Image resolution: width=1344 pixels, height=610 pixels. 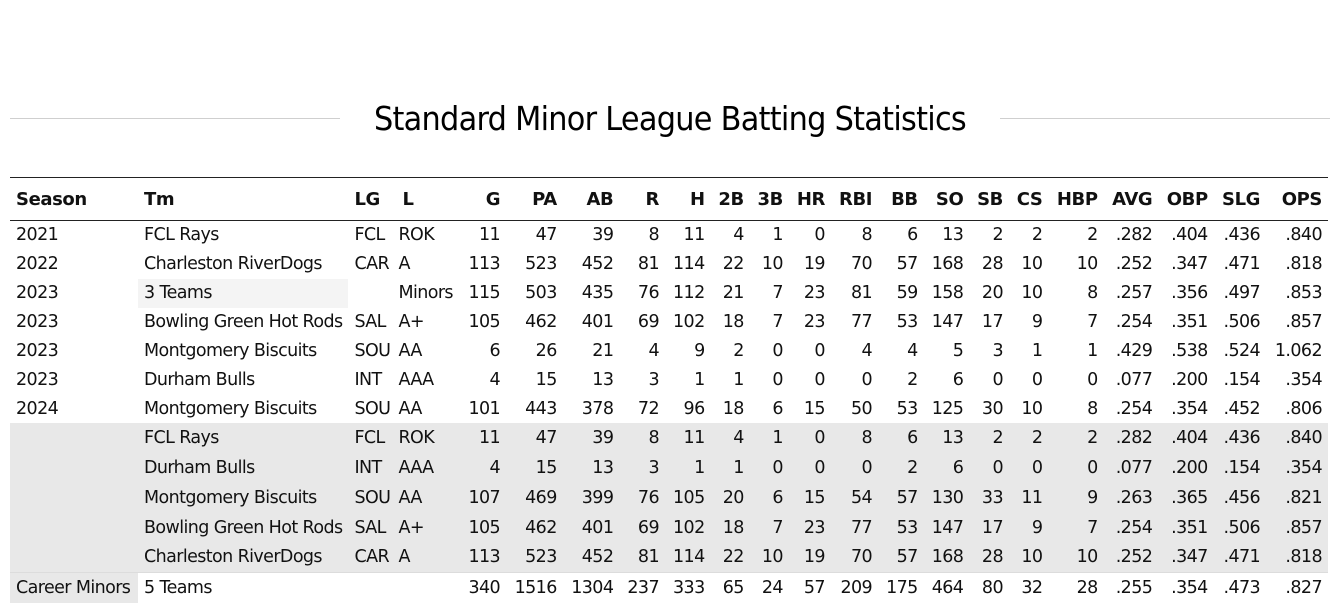 I want to click on stat-avg-cell: .254, so click(x=1131, y=527).